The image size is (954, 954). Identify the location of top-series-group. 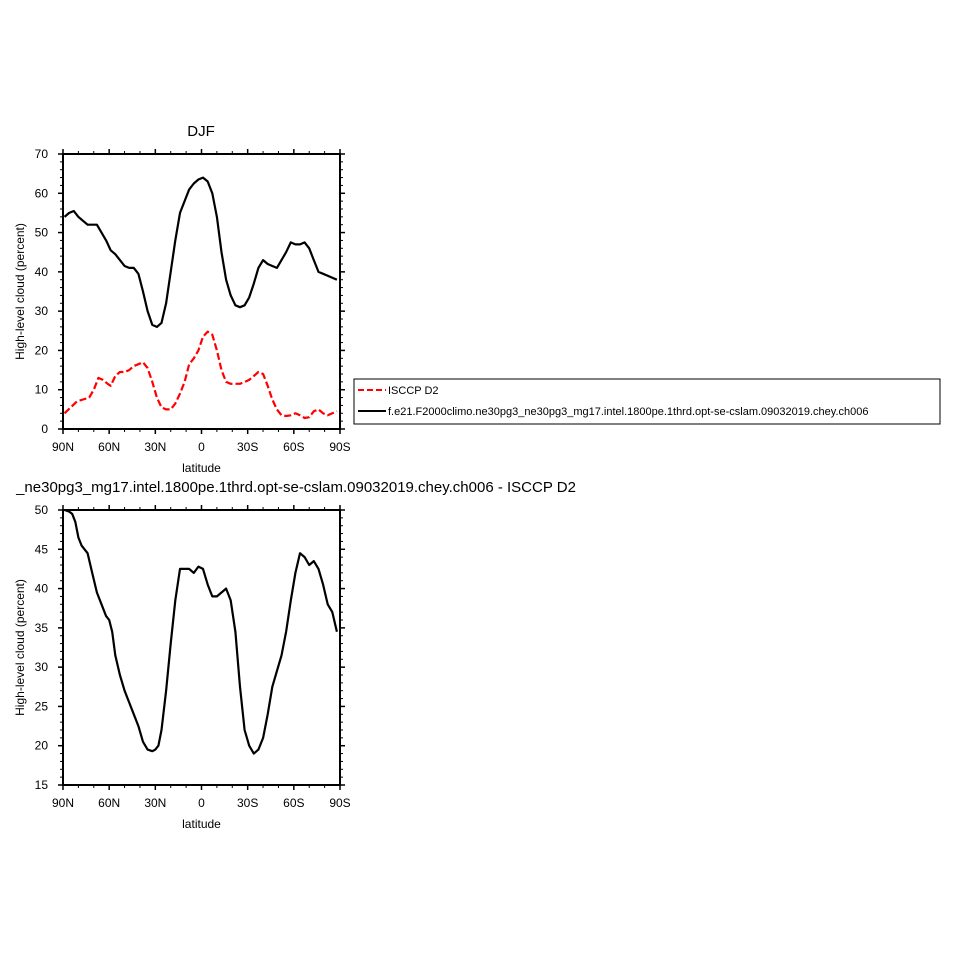
(200, 298).